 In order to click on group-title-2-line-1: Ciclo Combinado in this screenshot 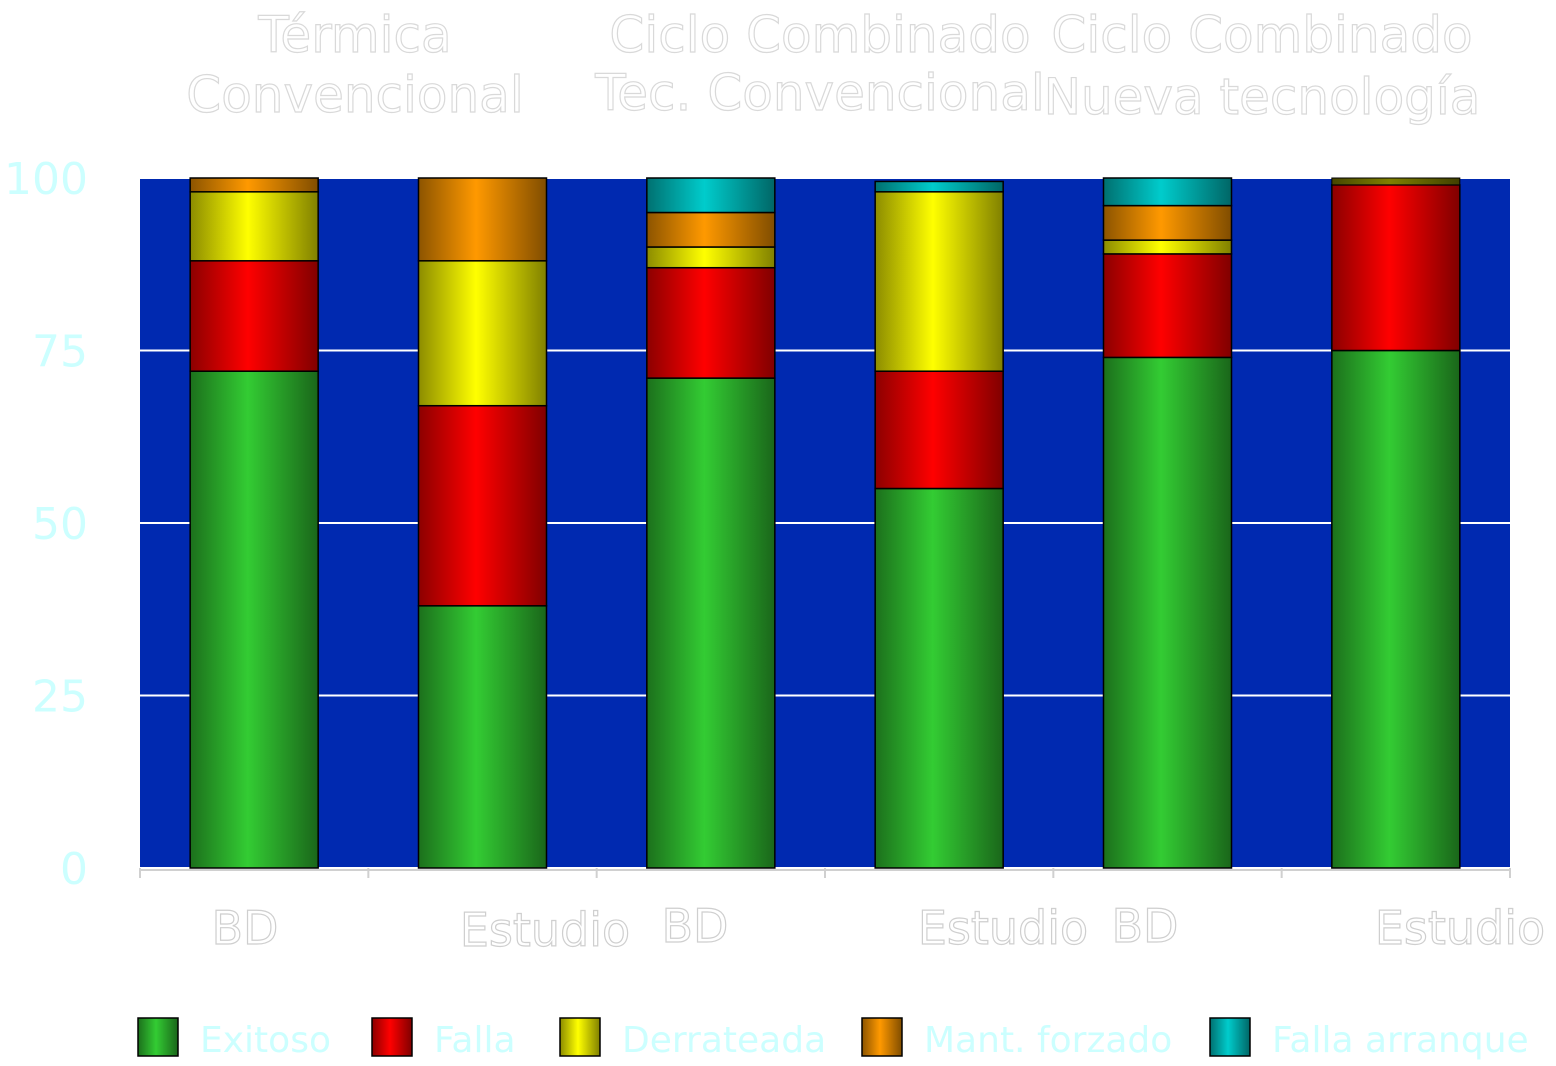, I will do `click(819, 35)`.